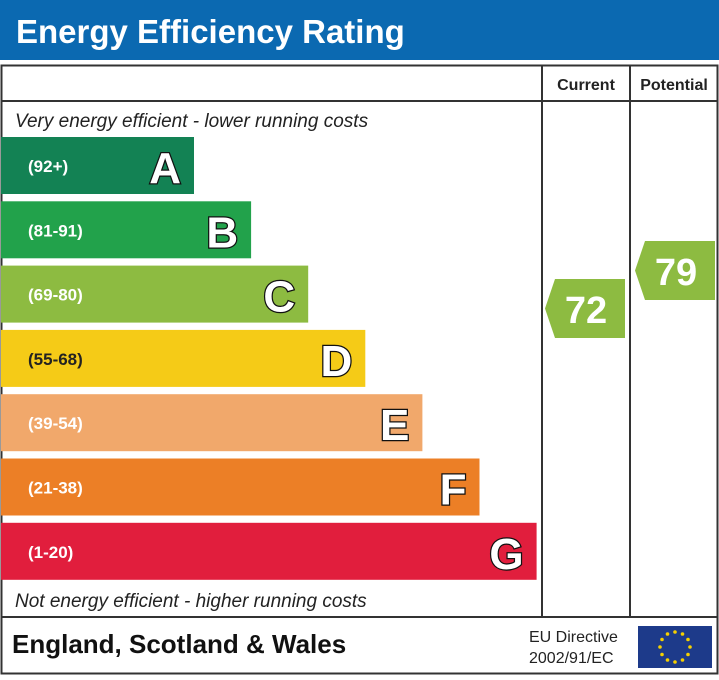 The height and width of the screenshot is (680, 719). What do you see at coordinates (48, 166) in the screenshot?
I see `rating-range-label: (92+)` at bounding box center [48, 166].